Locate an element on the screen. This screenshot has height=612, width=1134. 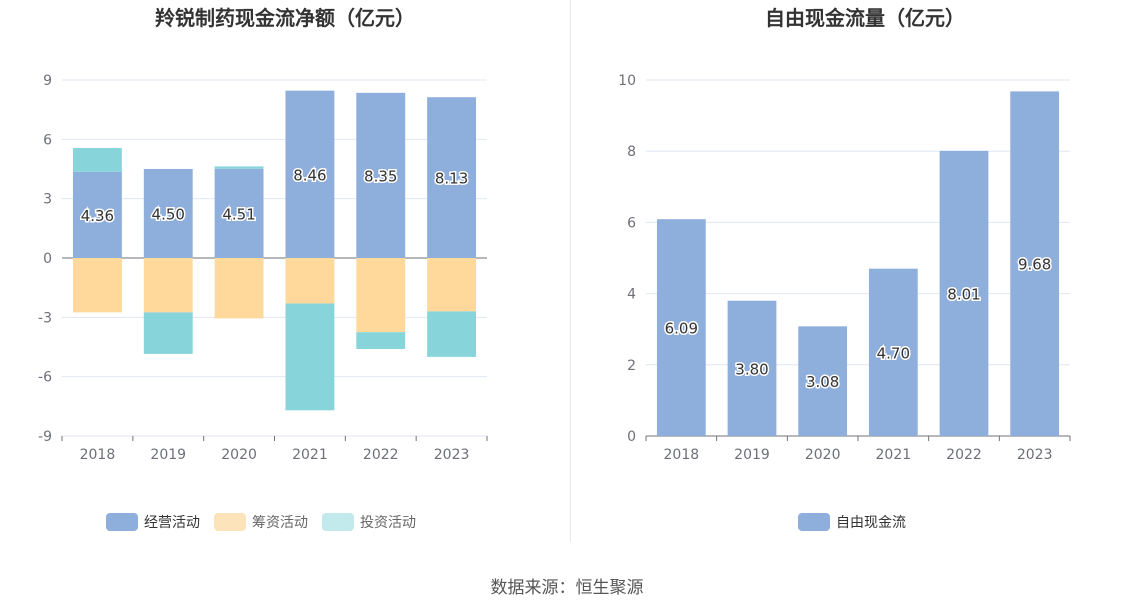
cashflow-bar-3-2020 is located at coordinates (239, 167).